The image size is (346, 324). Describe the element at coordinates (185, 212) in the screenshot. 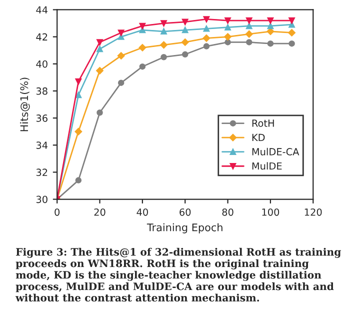

I see `x-tick-label: 60` at that location.